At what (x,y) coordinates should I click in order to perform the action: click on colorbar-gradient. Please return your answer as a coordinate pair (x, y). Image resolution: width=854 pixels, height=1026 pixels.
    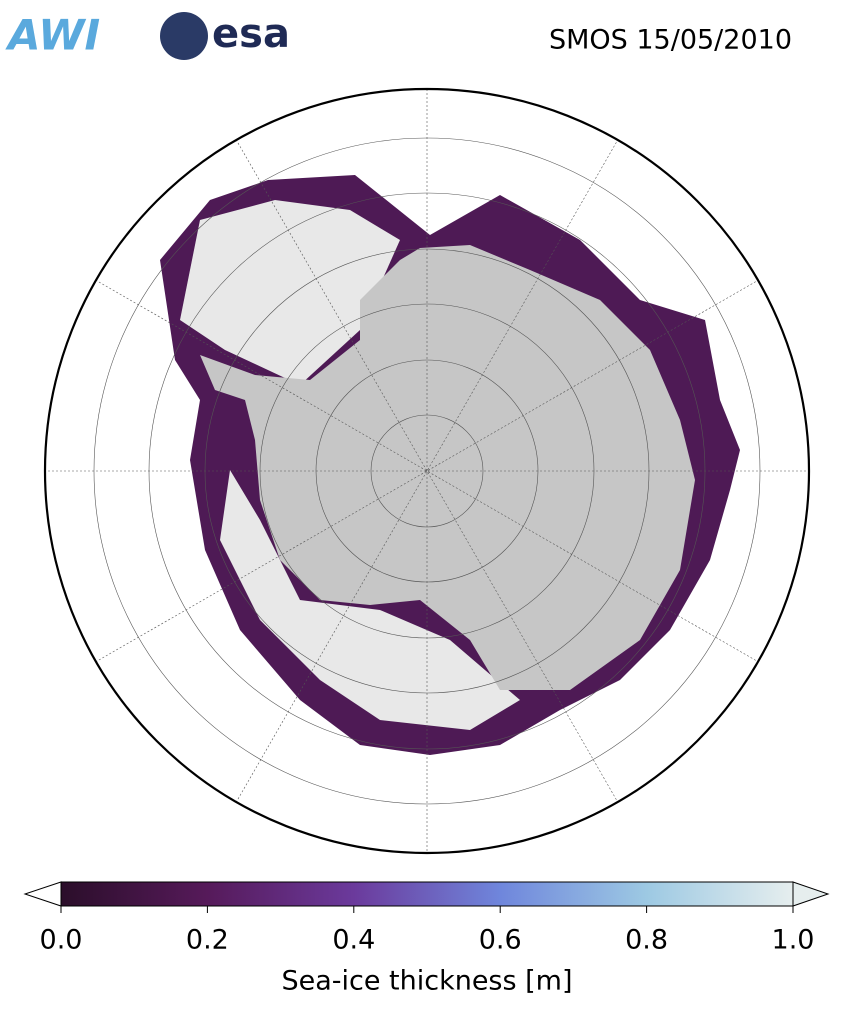
    Looking at the image, I should click on (427, 894).